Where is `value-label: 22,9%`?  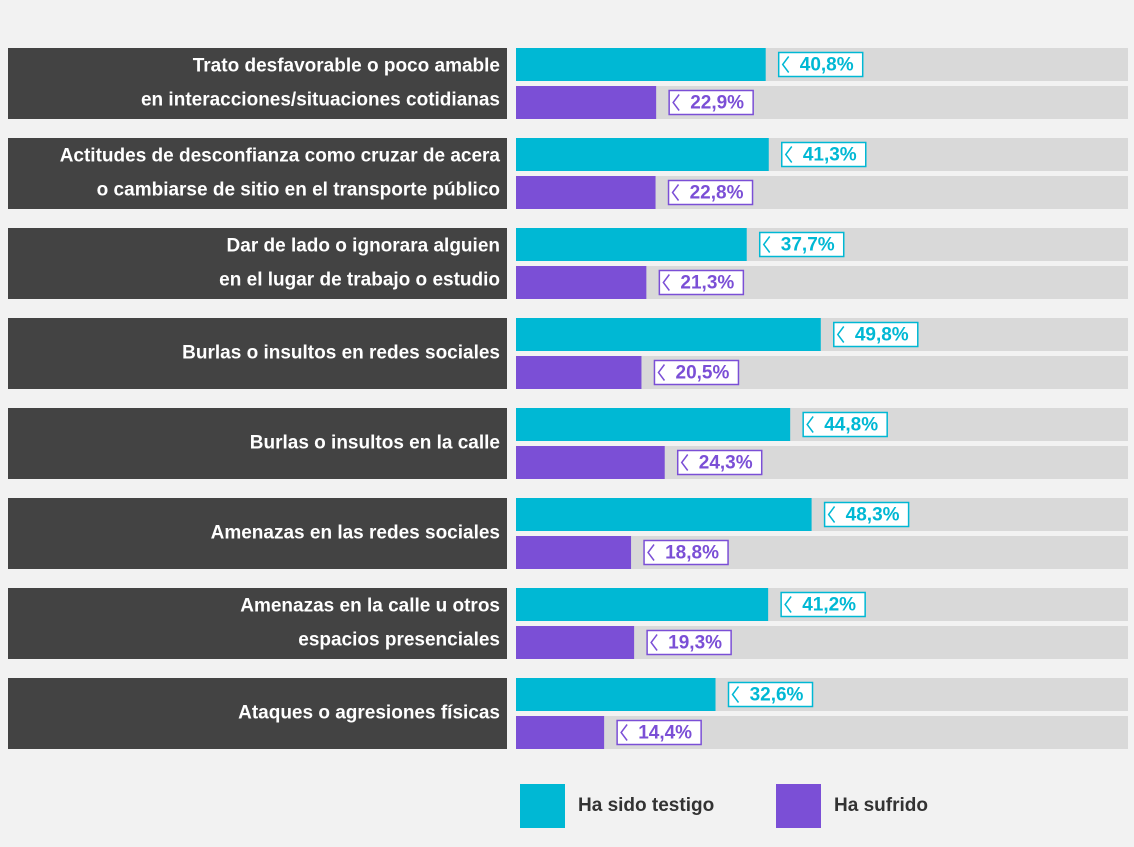
value-label: 22,9% is located at coordinates (717, 103).